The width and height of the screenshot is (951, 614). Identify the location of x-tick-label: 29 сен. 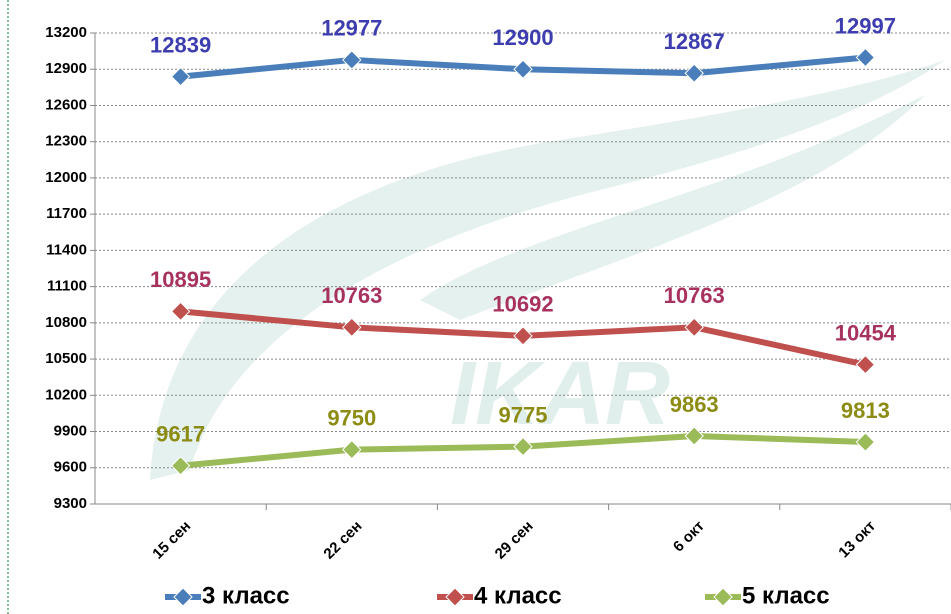
(514, 540).